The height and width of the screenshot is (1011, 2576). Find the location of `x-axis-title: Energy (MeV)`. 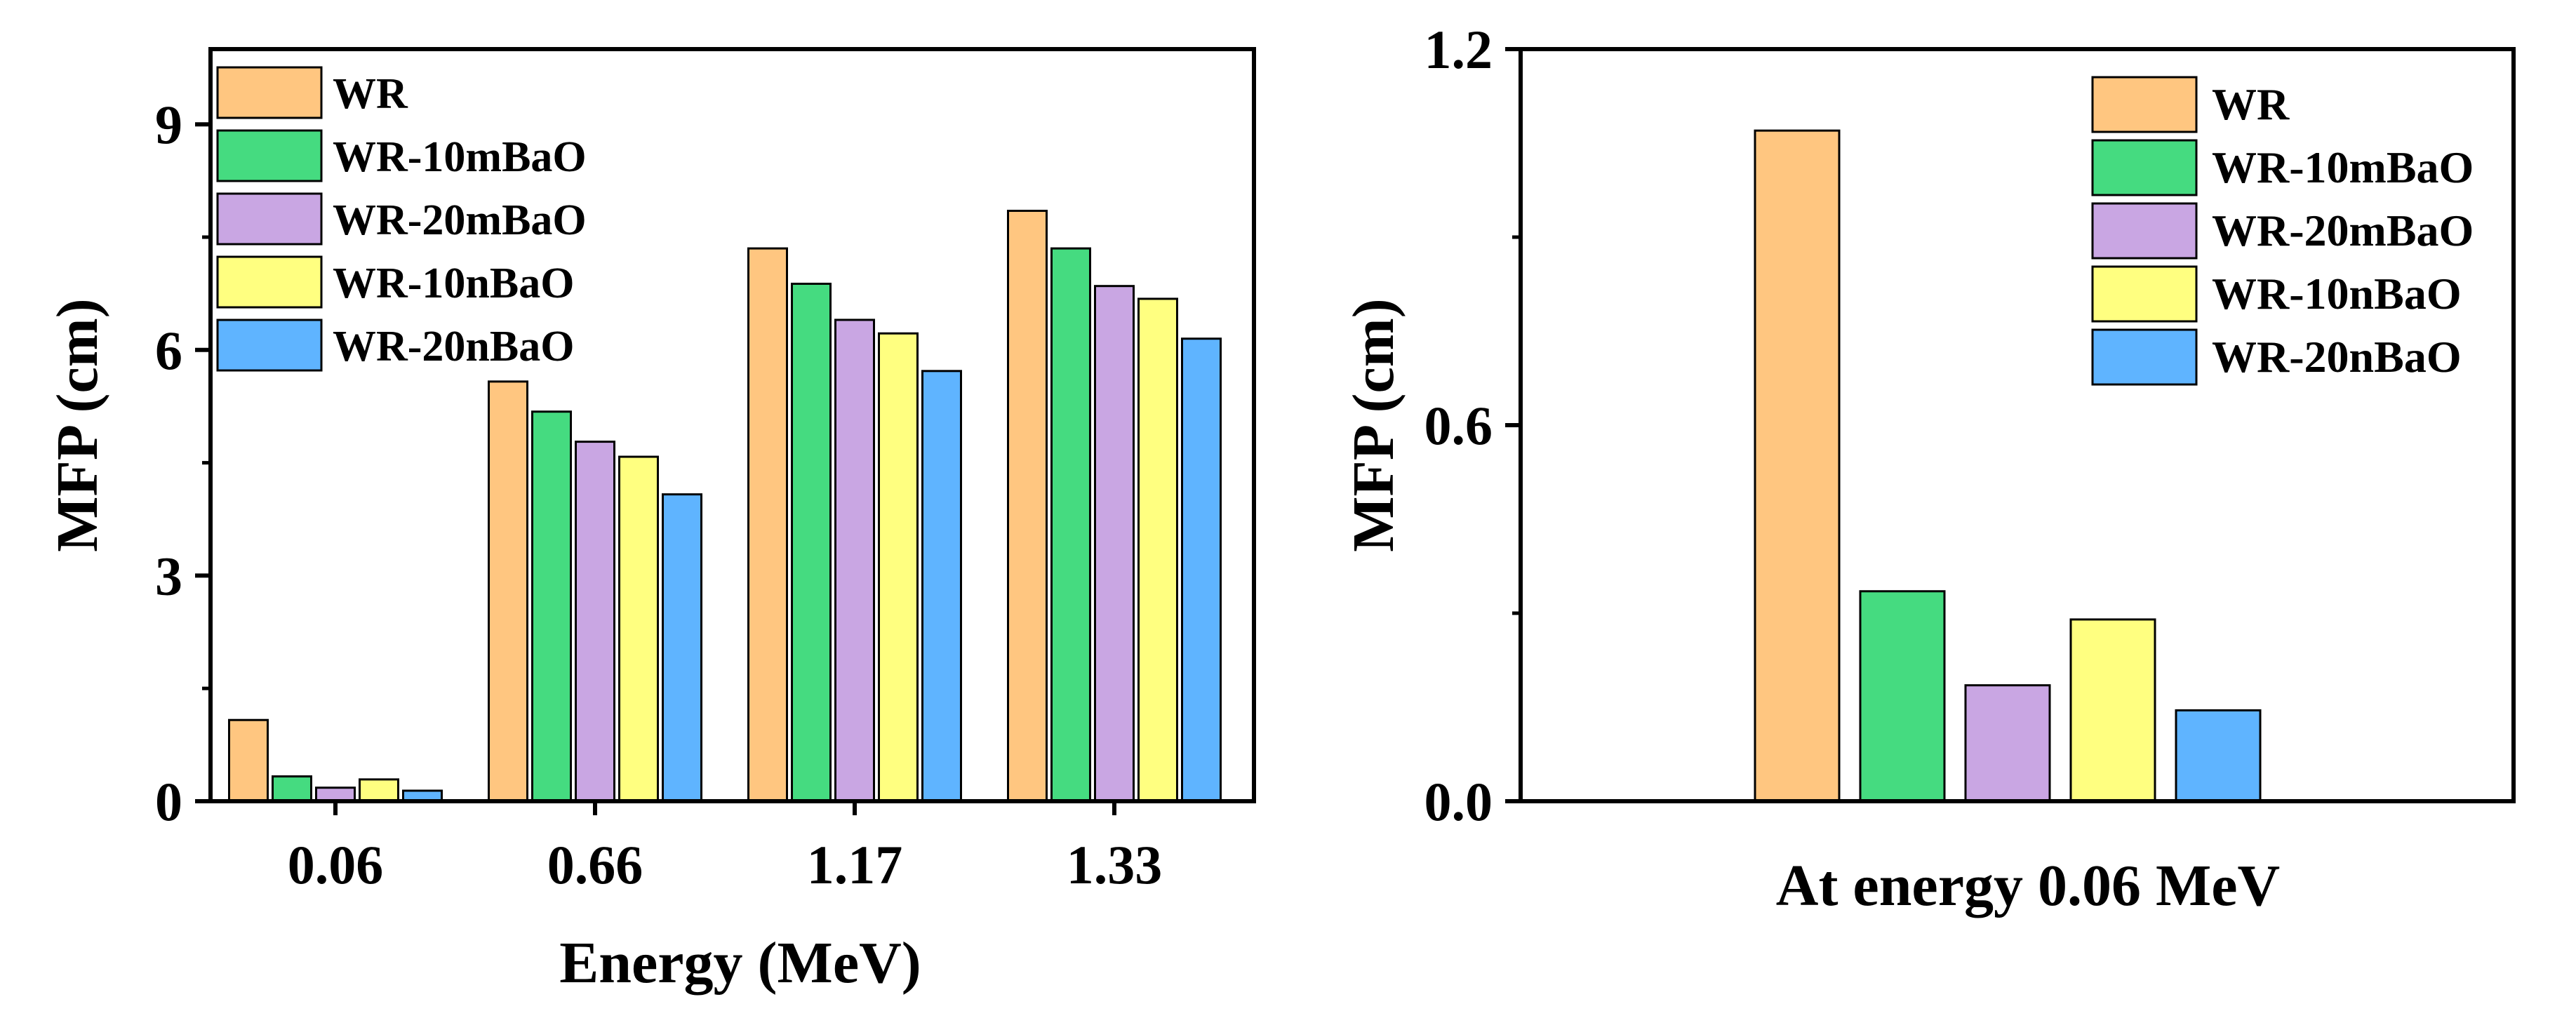

x-axis-title: Energy (MeV) is located at coordinates (740, 963).